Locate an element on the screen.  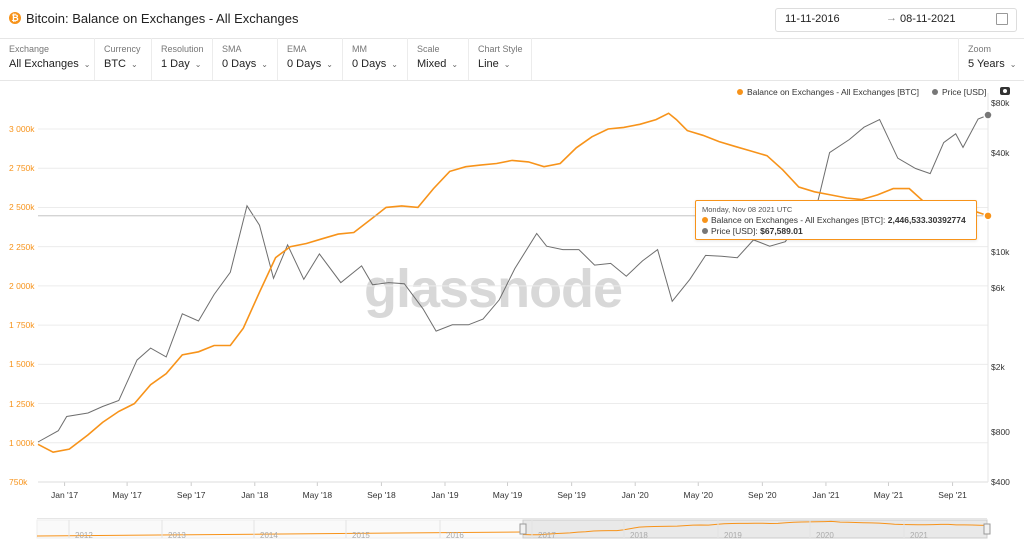
x-tick-label: Sep '20 is located at coordinates (762, 495).